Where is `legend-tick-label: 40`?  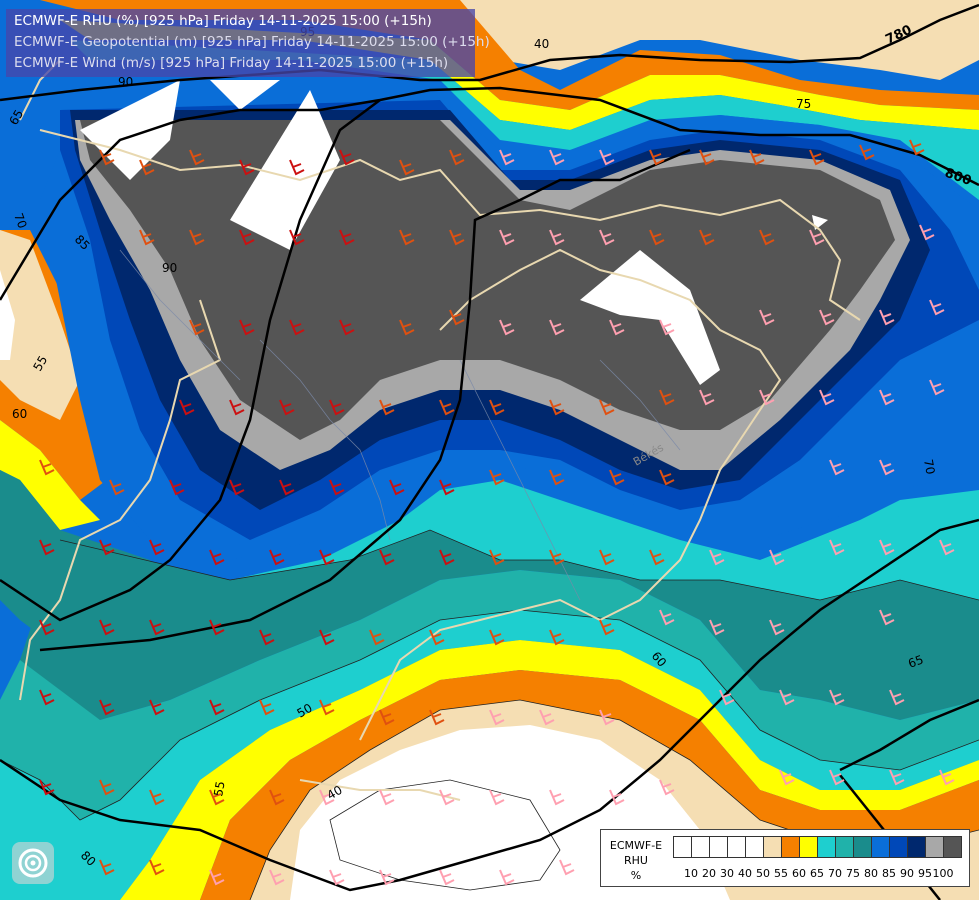 legend-tick-label: 40 is located at coordinates (745, 873).